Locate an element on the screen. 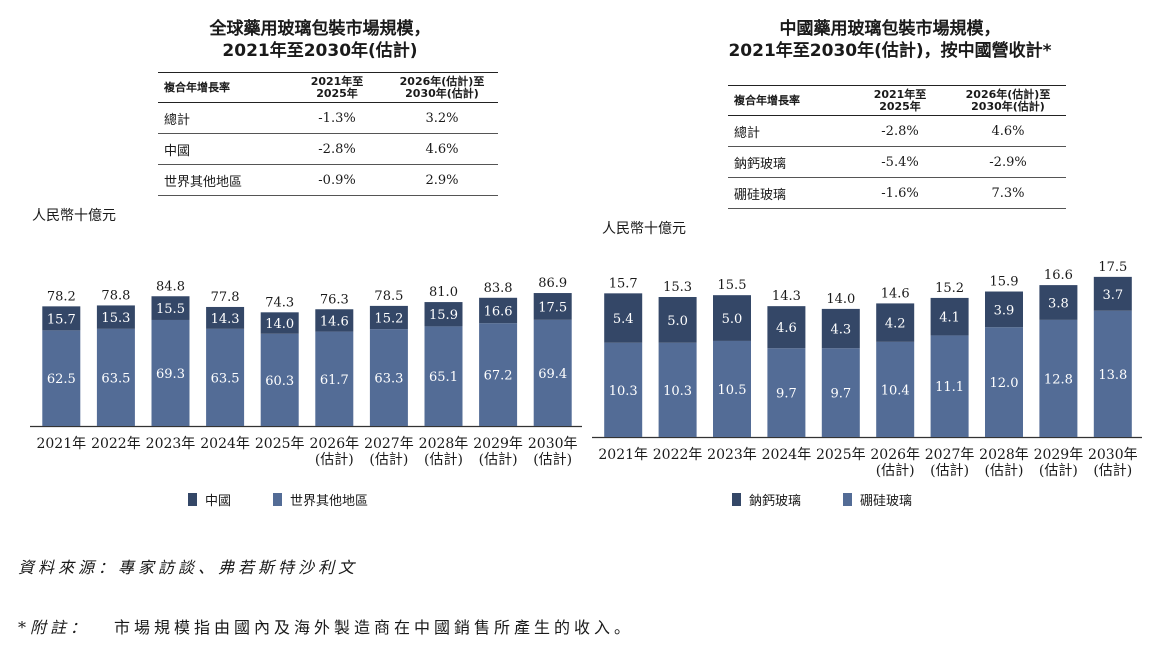  x-tick-label: 2023年 is located at coordinates (171, 444).